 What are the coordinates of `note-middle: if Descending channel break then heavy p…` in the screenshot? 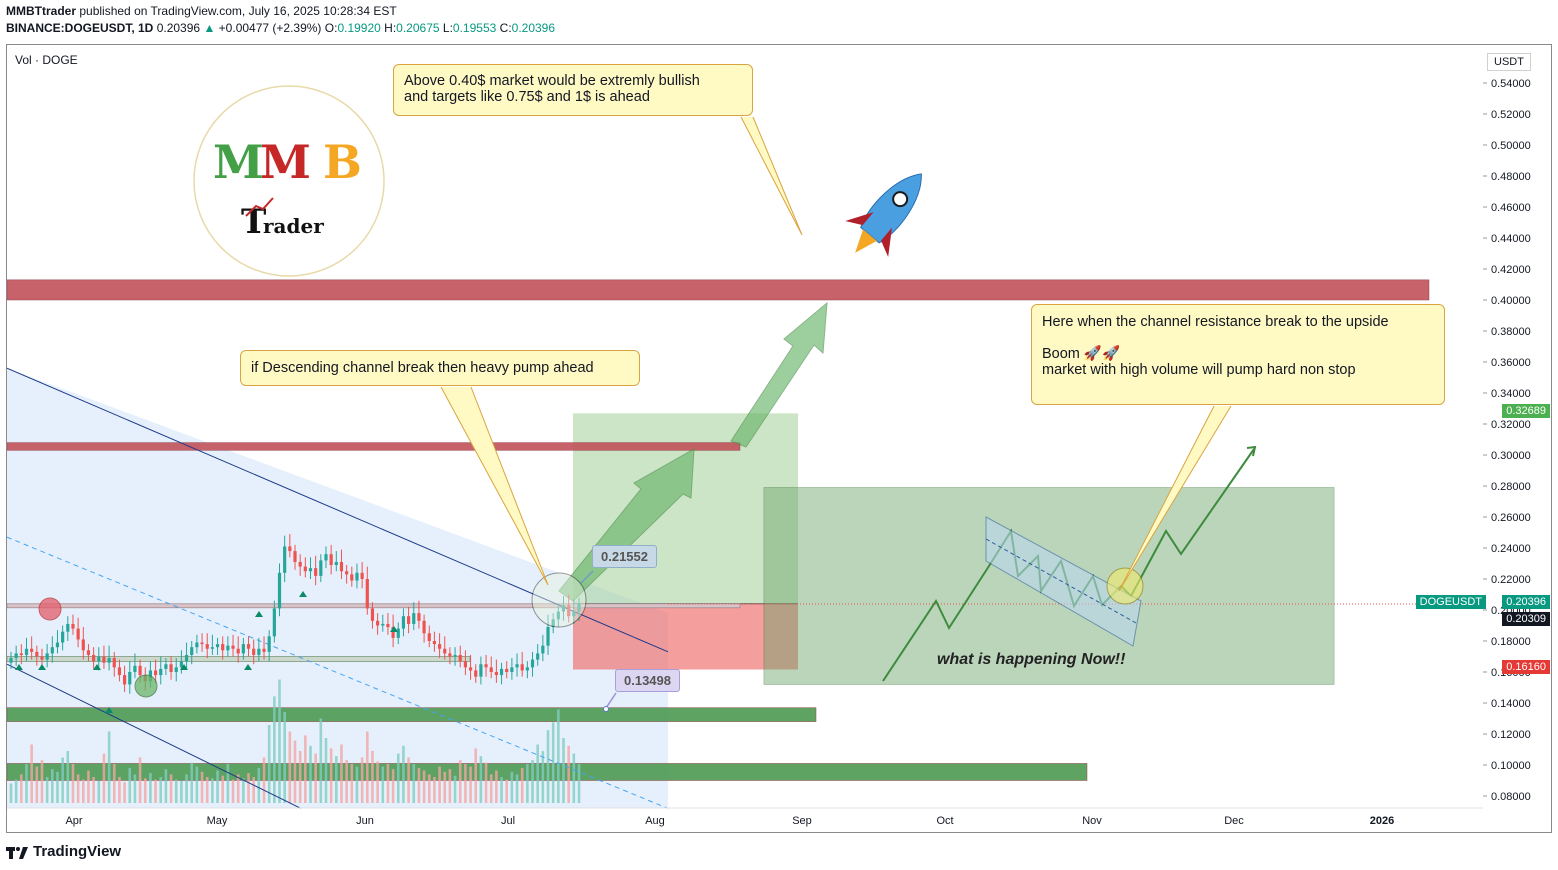 It's located at (440, 368).